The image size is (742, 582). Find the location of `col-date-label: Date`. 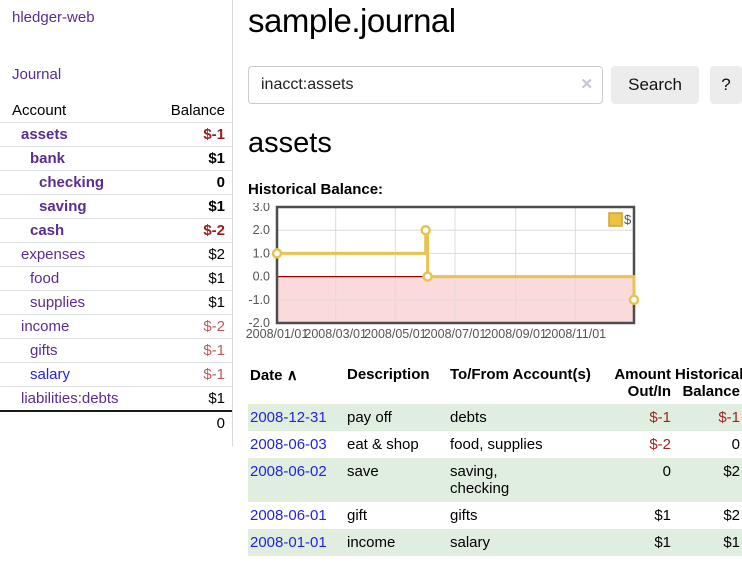

col-date-label: Date is located at coordinates (266, 375).